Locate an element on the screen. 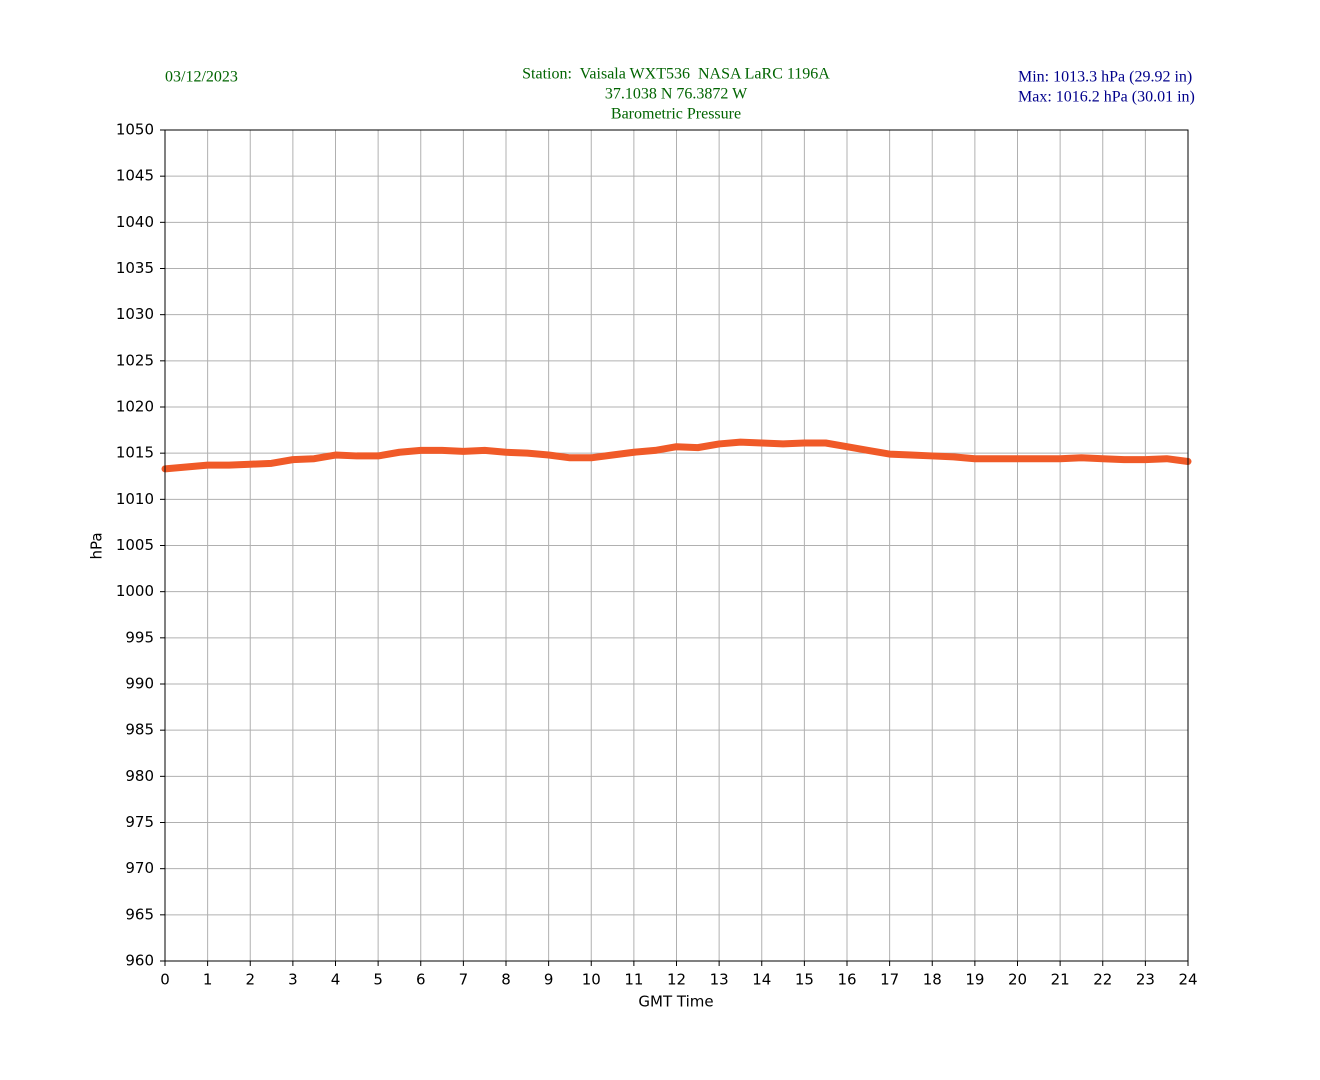  y-tick-label: 1015 is located at coordinates (135, 453).